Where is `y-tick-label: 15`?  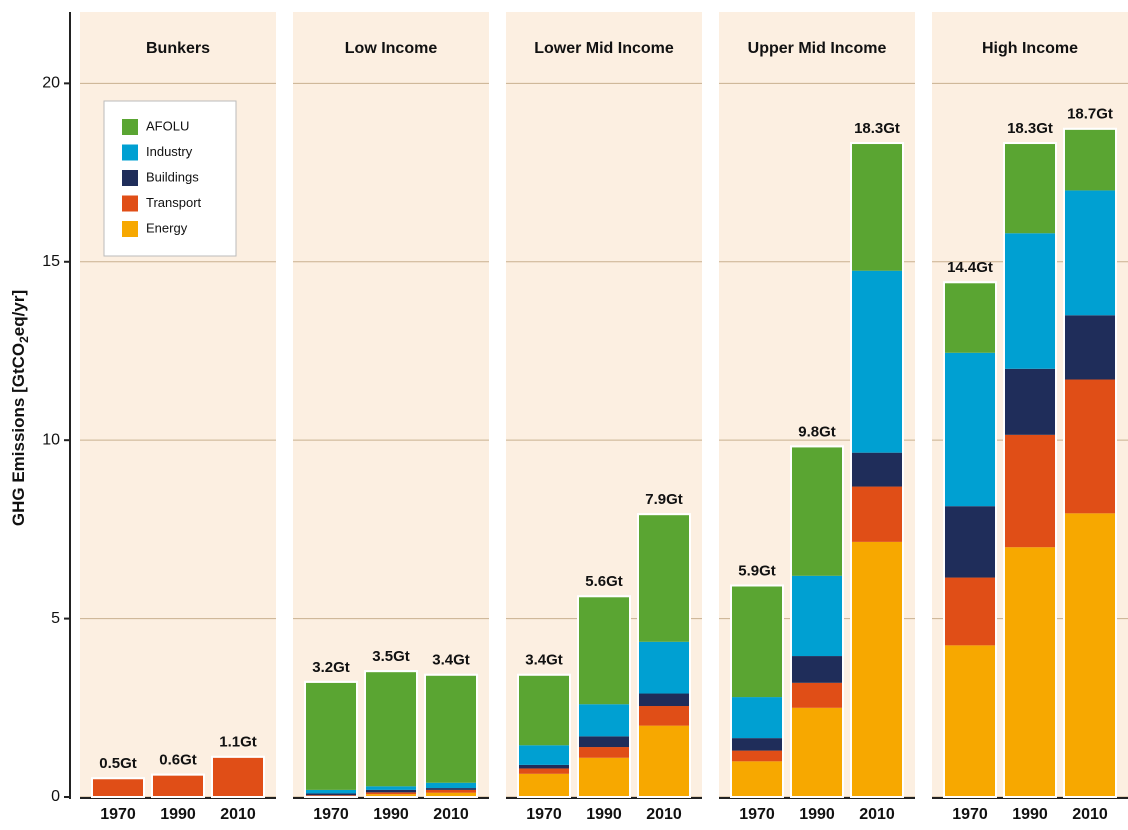 y-tick-label: 15 is located at coordinates (51, 261).